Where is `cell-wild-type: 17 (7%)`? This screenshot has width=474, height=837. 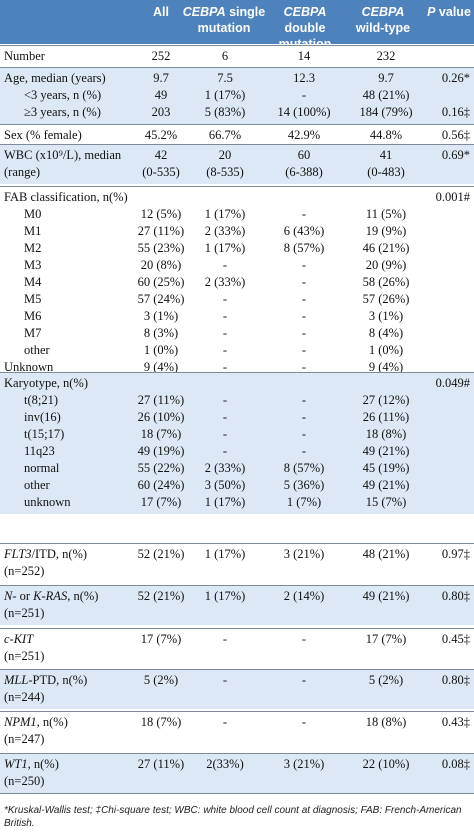 cell-wild-type: 17 (7%) is located at coordinates (386, 639).